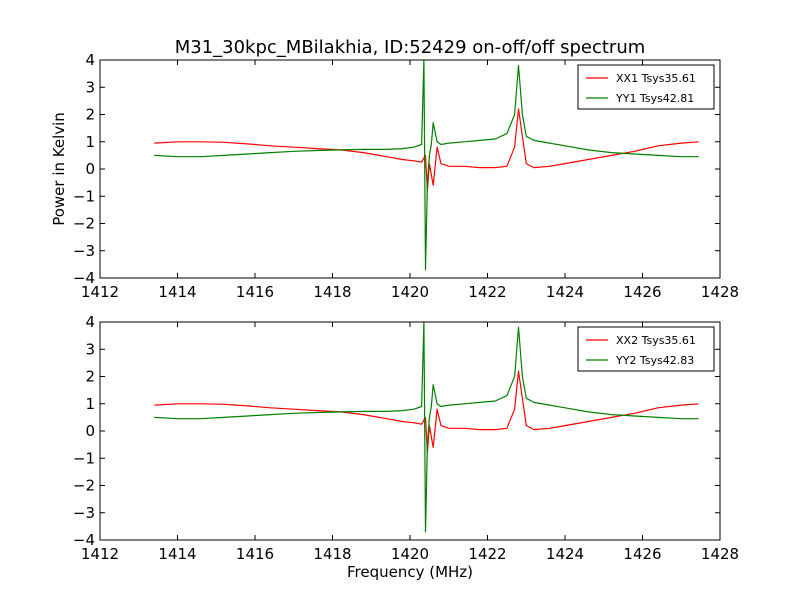  What do you see at coordinates (59, 169) in the screenshot?
I see `y-axis-label: Power in Kelvin` at bounding box center [59, 169].